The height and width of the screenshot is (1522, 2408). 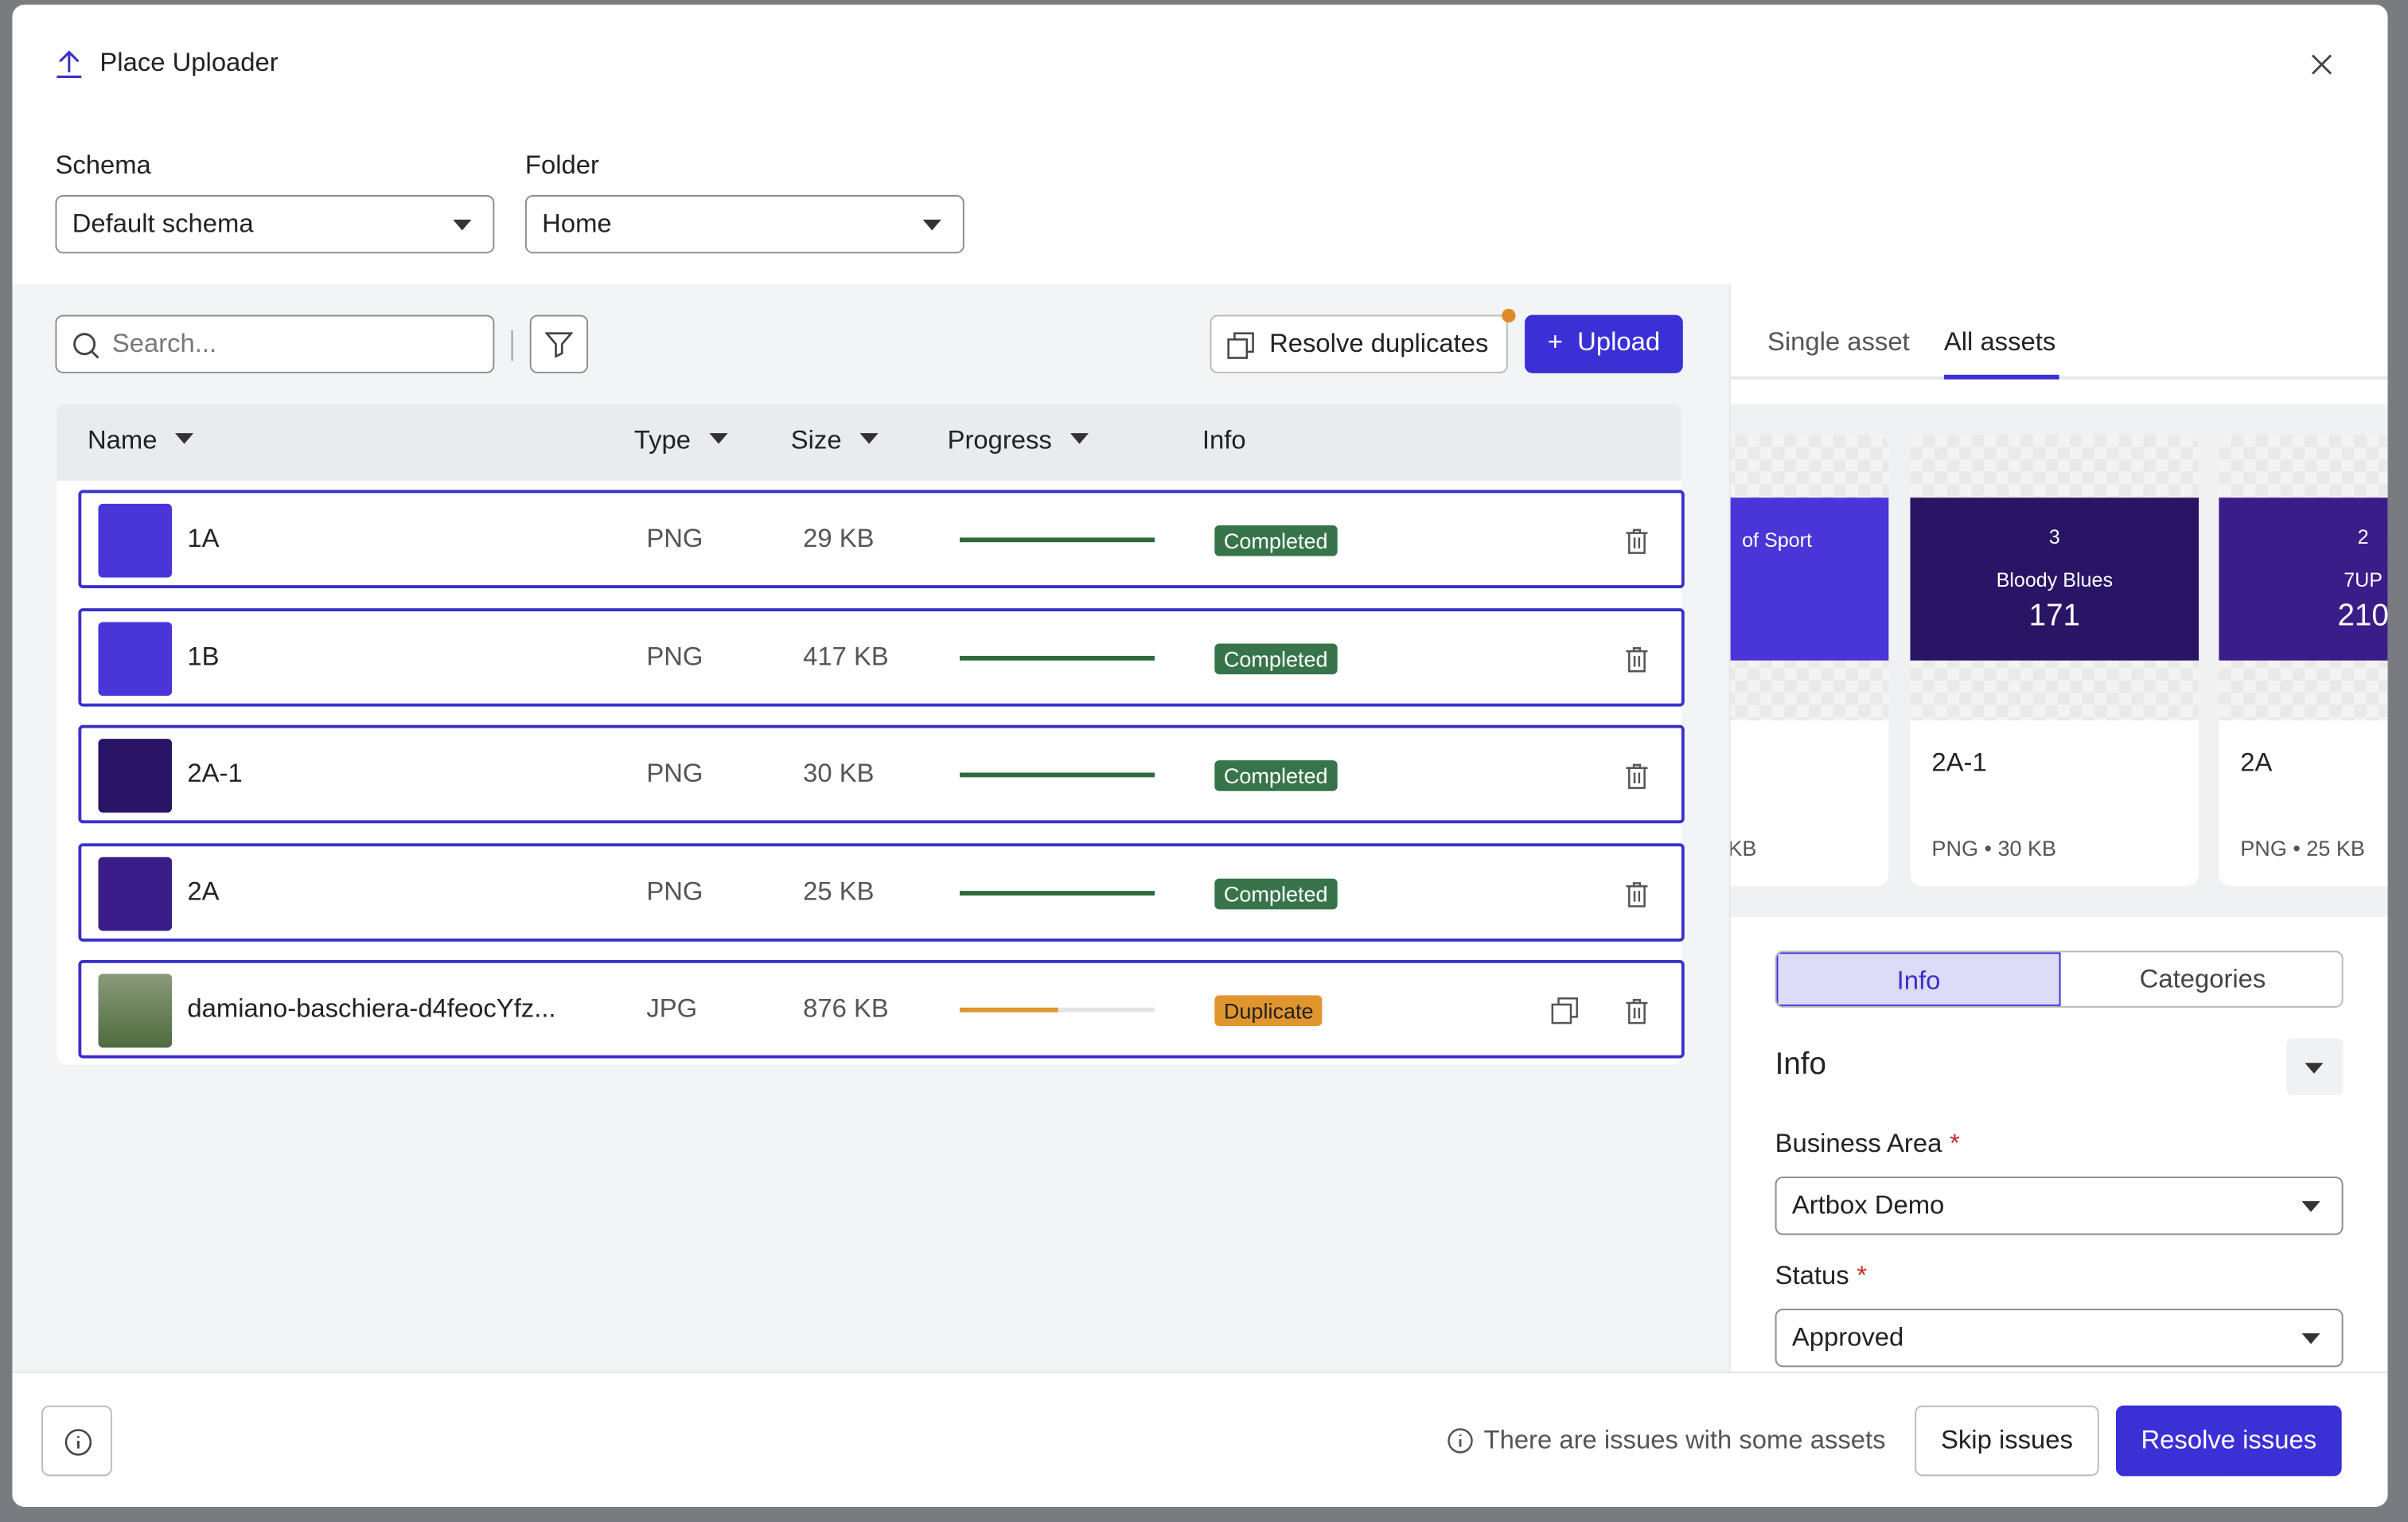 What do you see at coordinates (1994, 848) in the screenshot?
I see `card-meta: PNG • 30 KB` at bounding box center [1994, 848].